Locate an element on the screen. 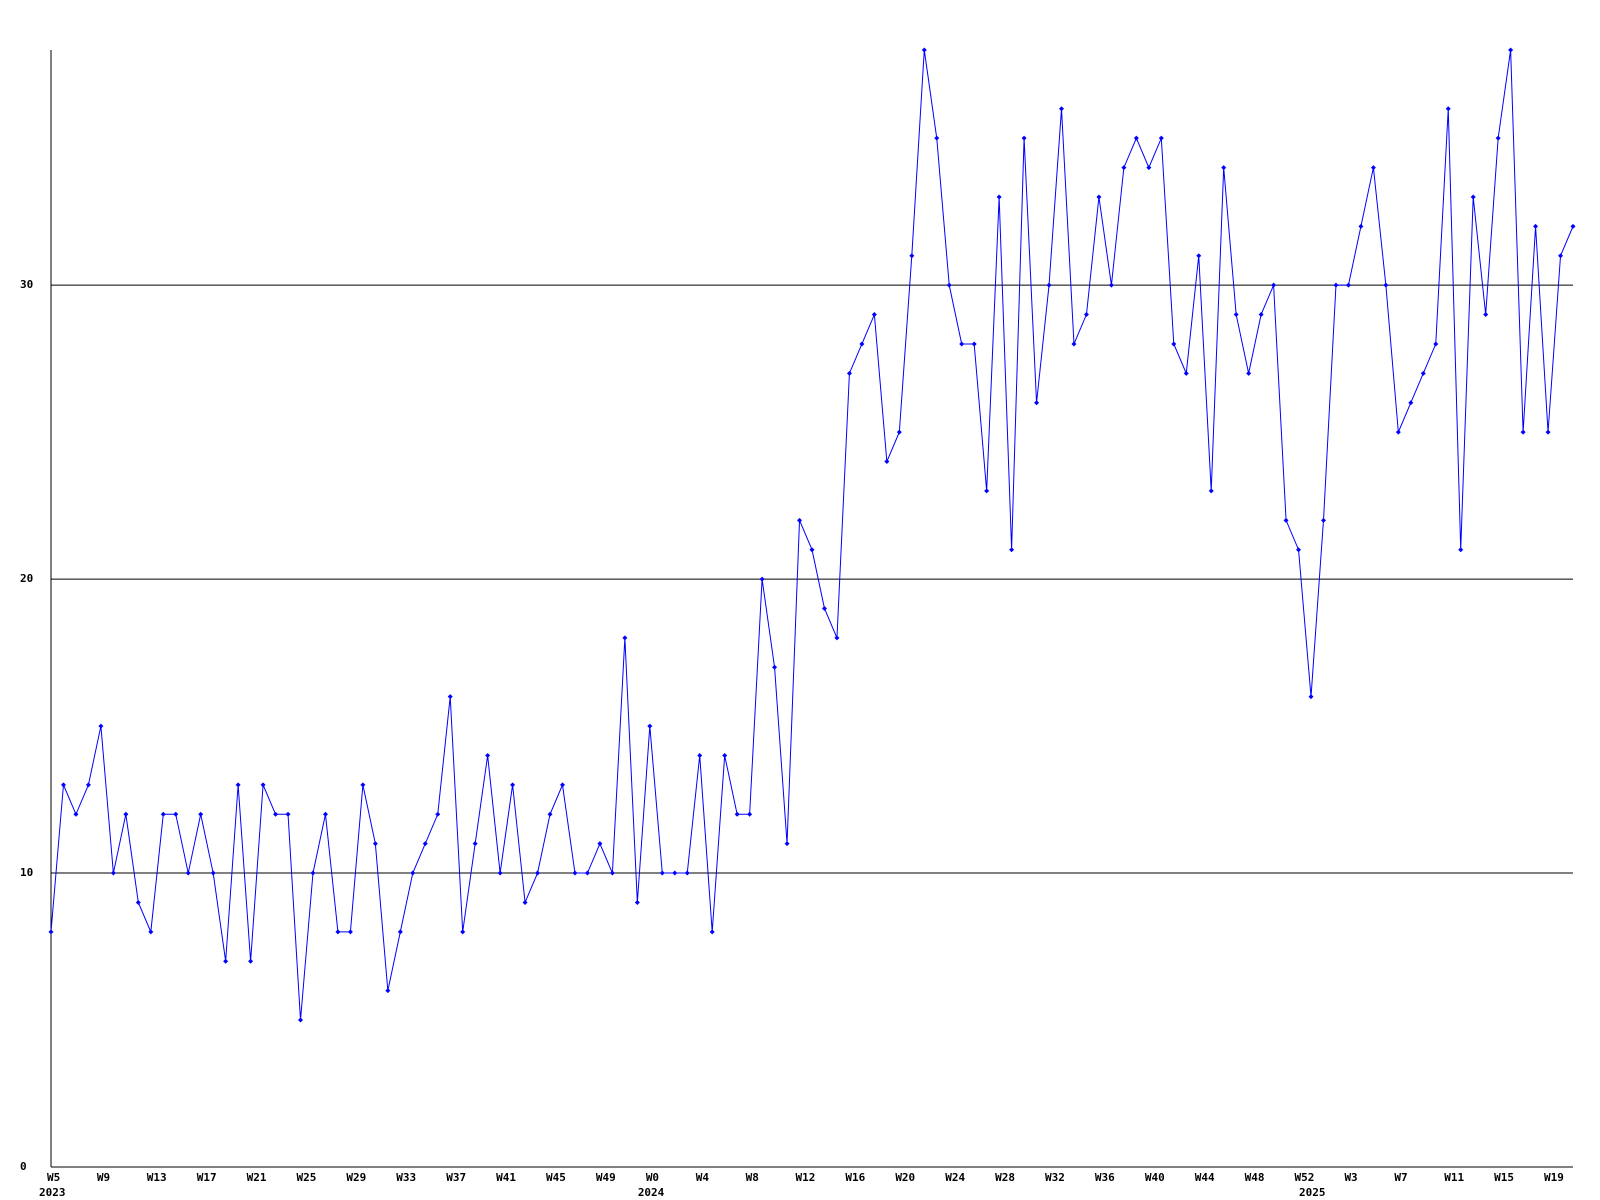 The width and height of the screenshot is (1600, 1200). x-tick-label: W12 is located at coordinates (806, 1177).